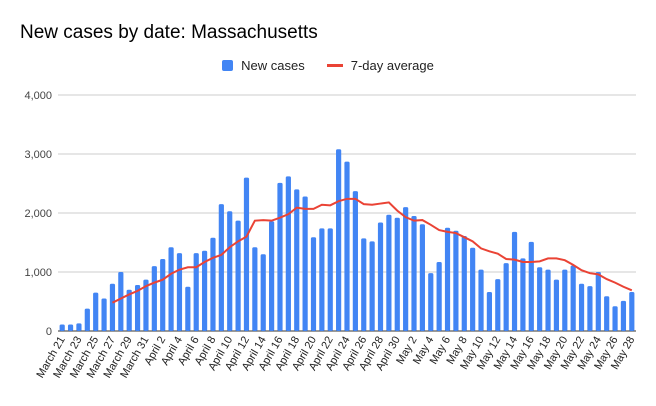  I want to click on legend-label: 7-day average, so click(392, 65).